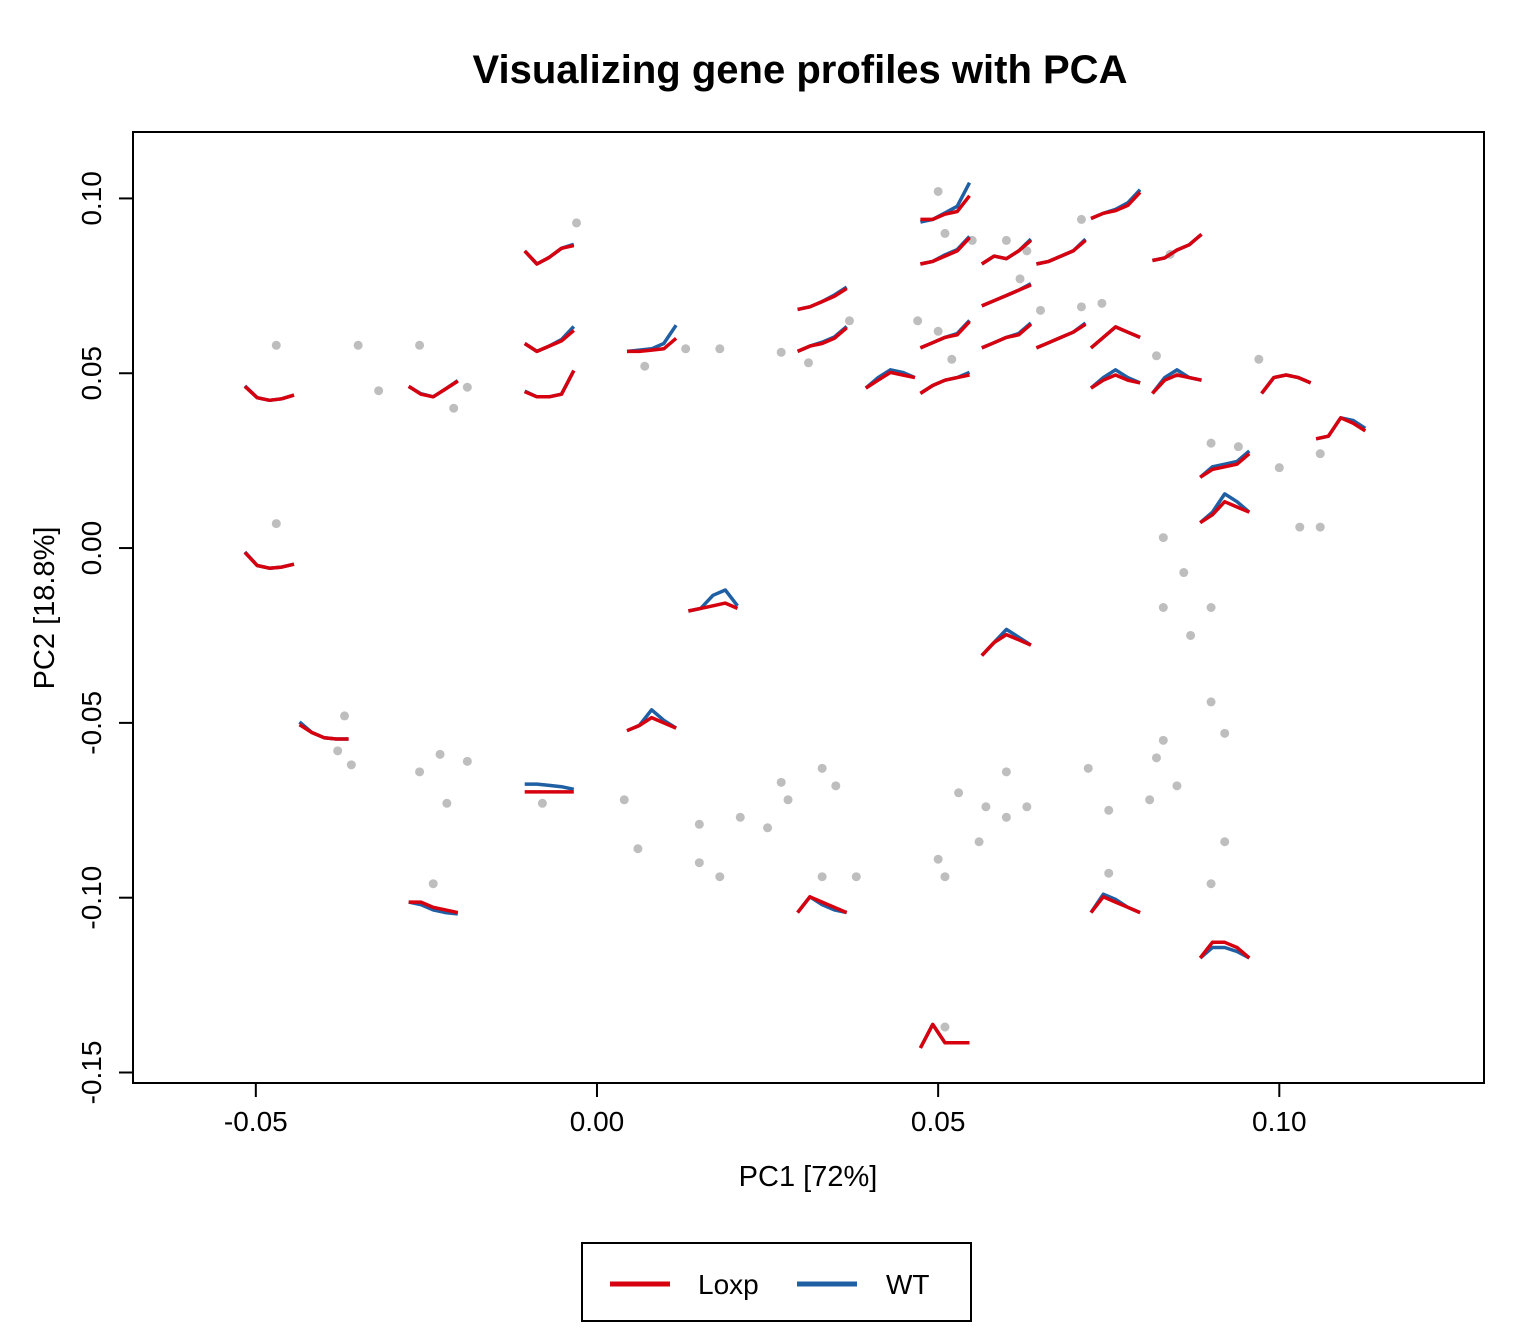 This screenshot has width=1536, height=1344. Describe the element at coordinates (45, 608) in the screenshot. I see `y-axis-label: PC2 [18.8%]` at that location.